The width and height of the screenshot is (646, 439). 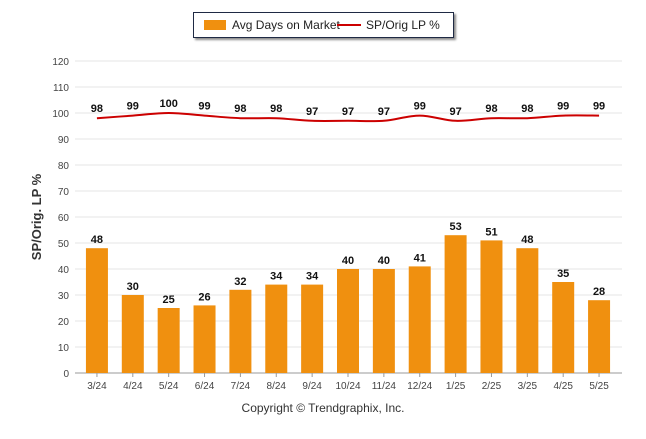 I want to click on x-tick-label: 4/25, so click(x=563, y=386).